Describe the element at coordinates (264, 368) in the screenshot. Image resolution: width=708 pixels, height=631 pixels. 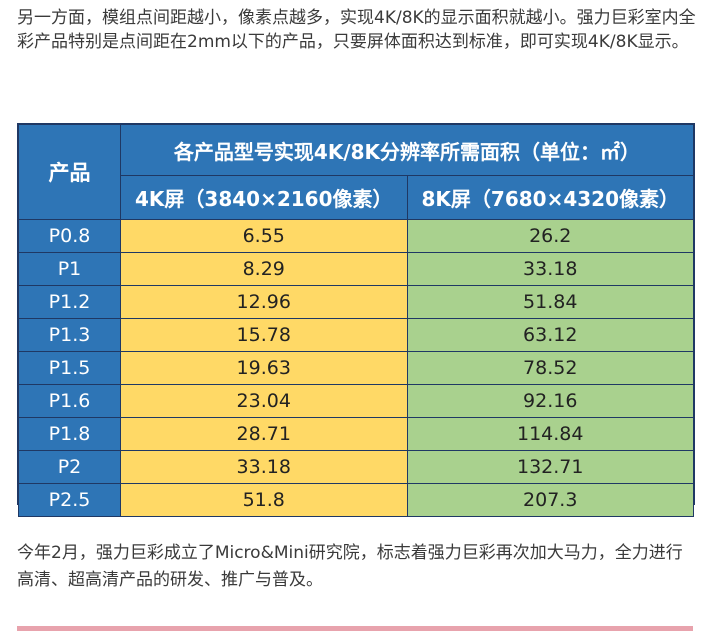
I see `area-4k-cell: 19.63` at that location.